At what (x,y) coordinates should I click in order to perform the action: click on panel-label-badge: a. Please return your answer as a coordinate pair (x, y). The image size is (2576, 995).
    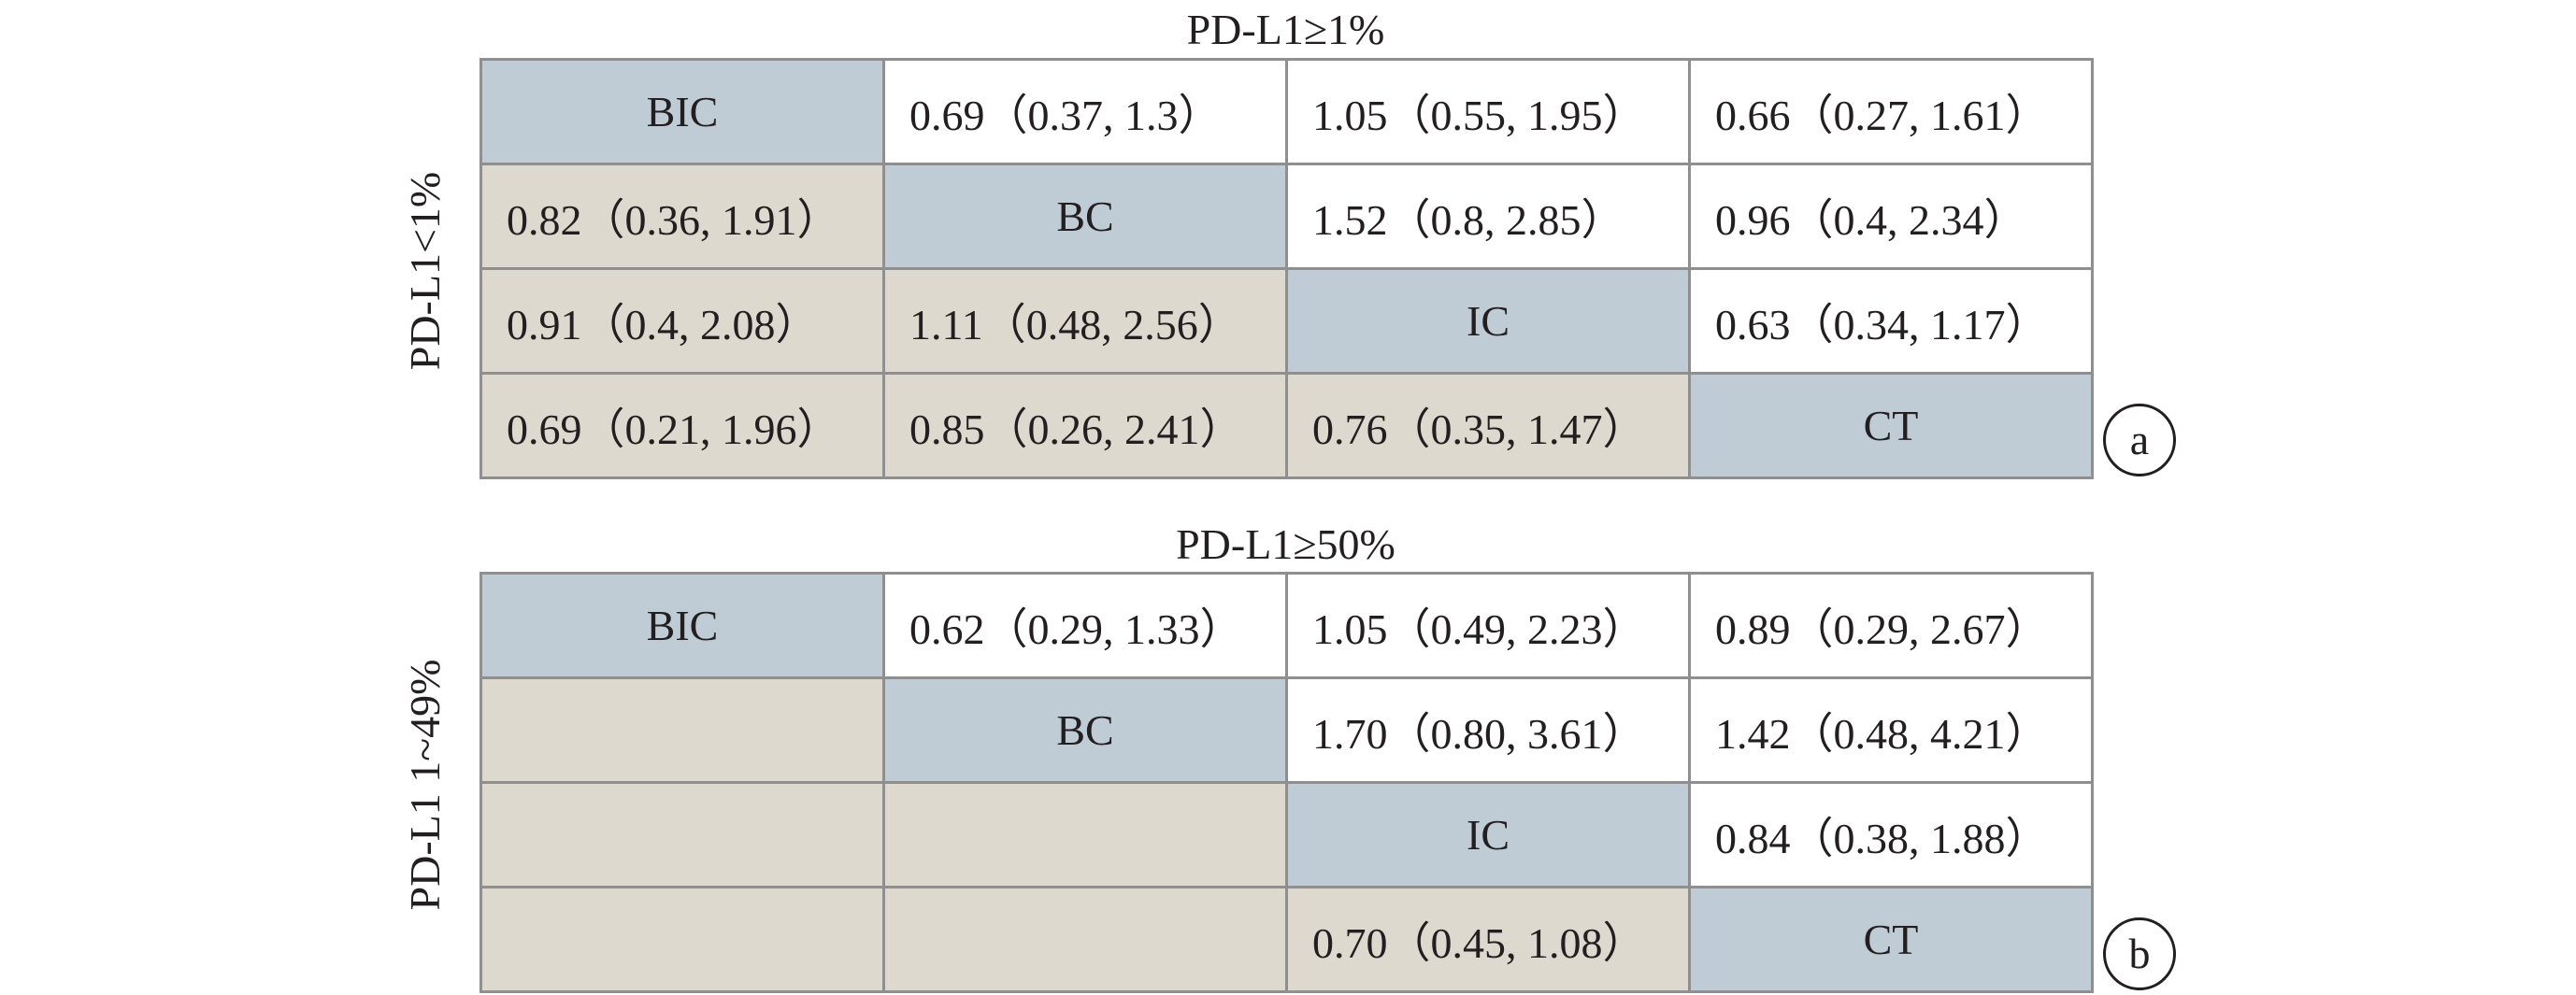
    Looking at the image, I should click on (2139, 440).